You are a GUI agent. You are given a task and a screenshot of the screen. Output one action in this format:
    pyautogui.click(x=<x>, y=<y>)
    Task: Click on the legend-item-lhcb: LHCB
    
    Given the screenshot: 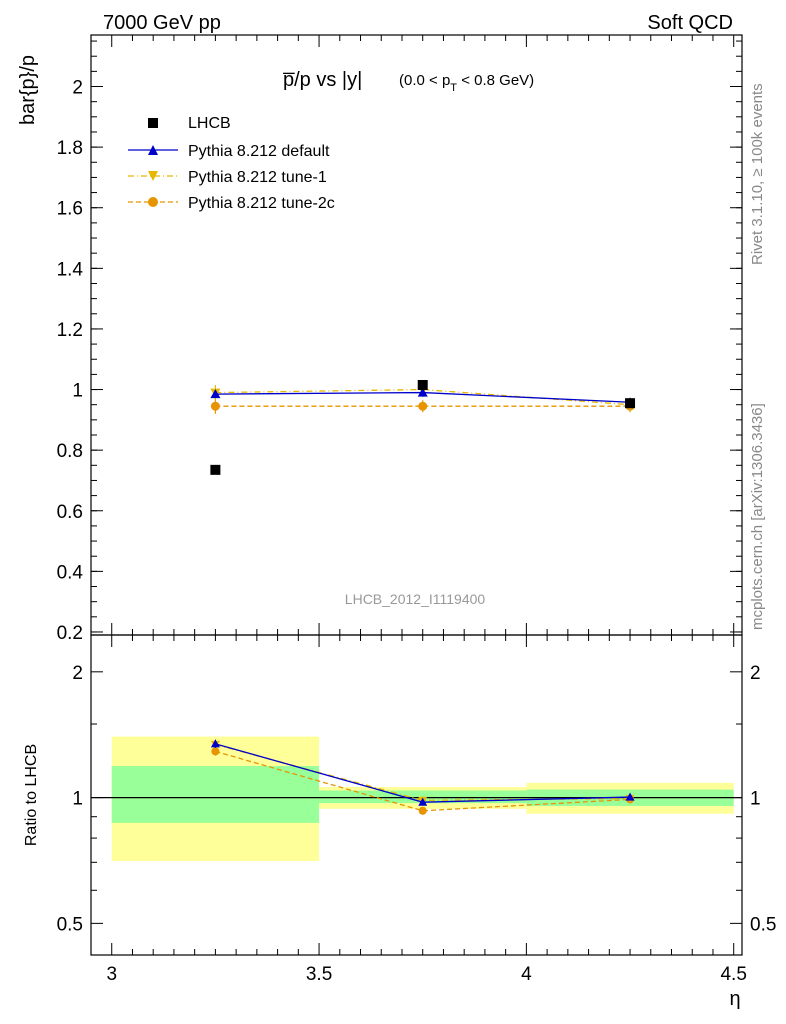 What is the action you would take?
    pyautogui.click(x=189, y=123)
    